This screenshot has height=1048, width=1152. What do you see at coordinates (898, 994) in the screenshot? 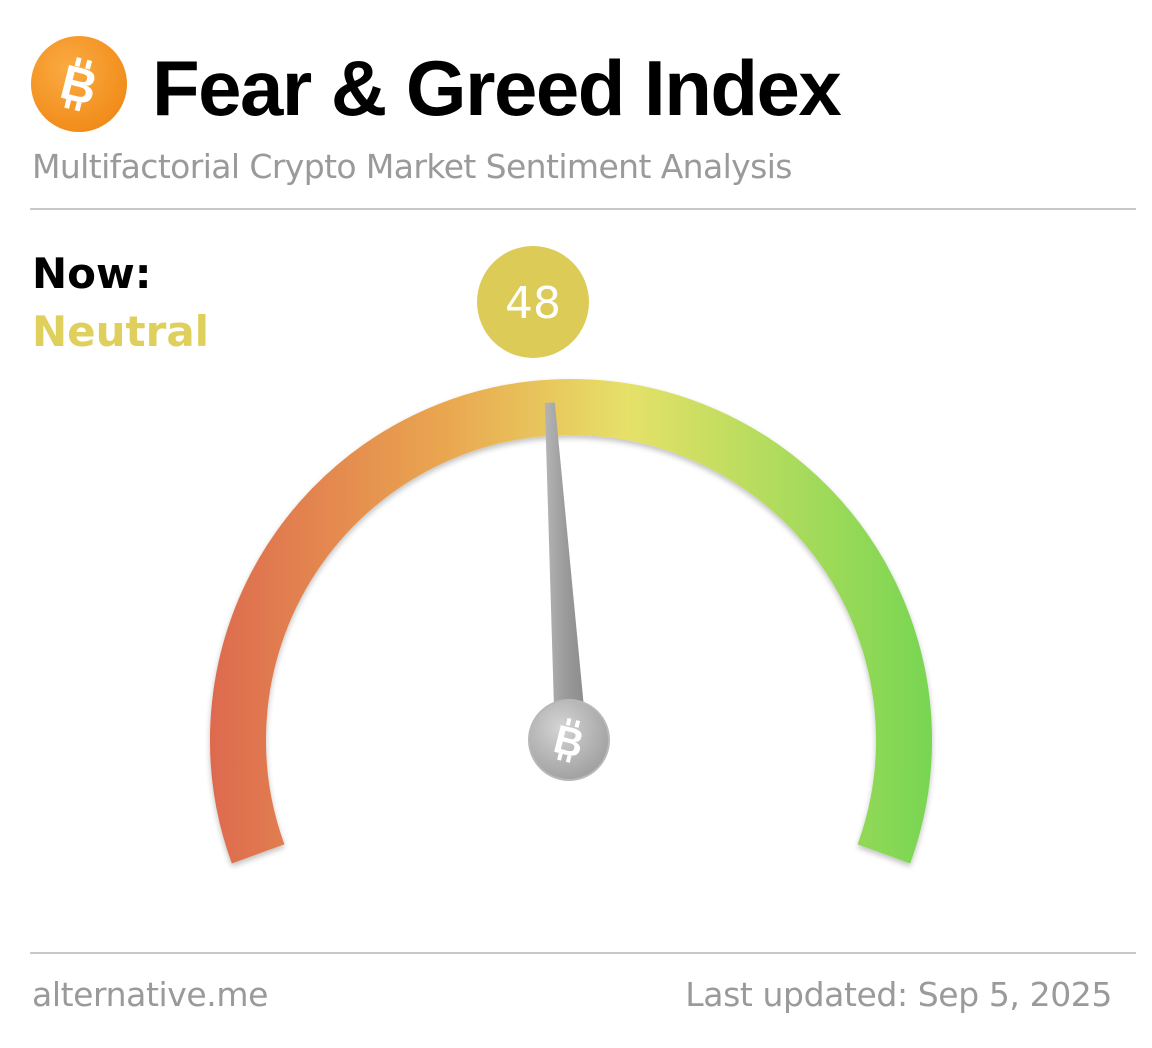
I see `last-updated: Last updated: Sep 5, 2025` at bounding box center [898, 994].